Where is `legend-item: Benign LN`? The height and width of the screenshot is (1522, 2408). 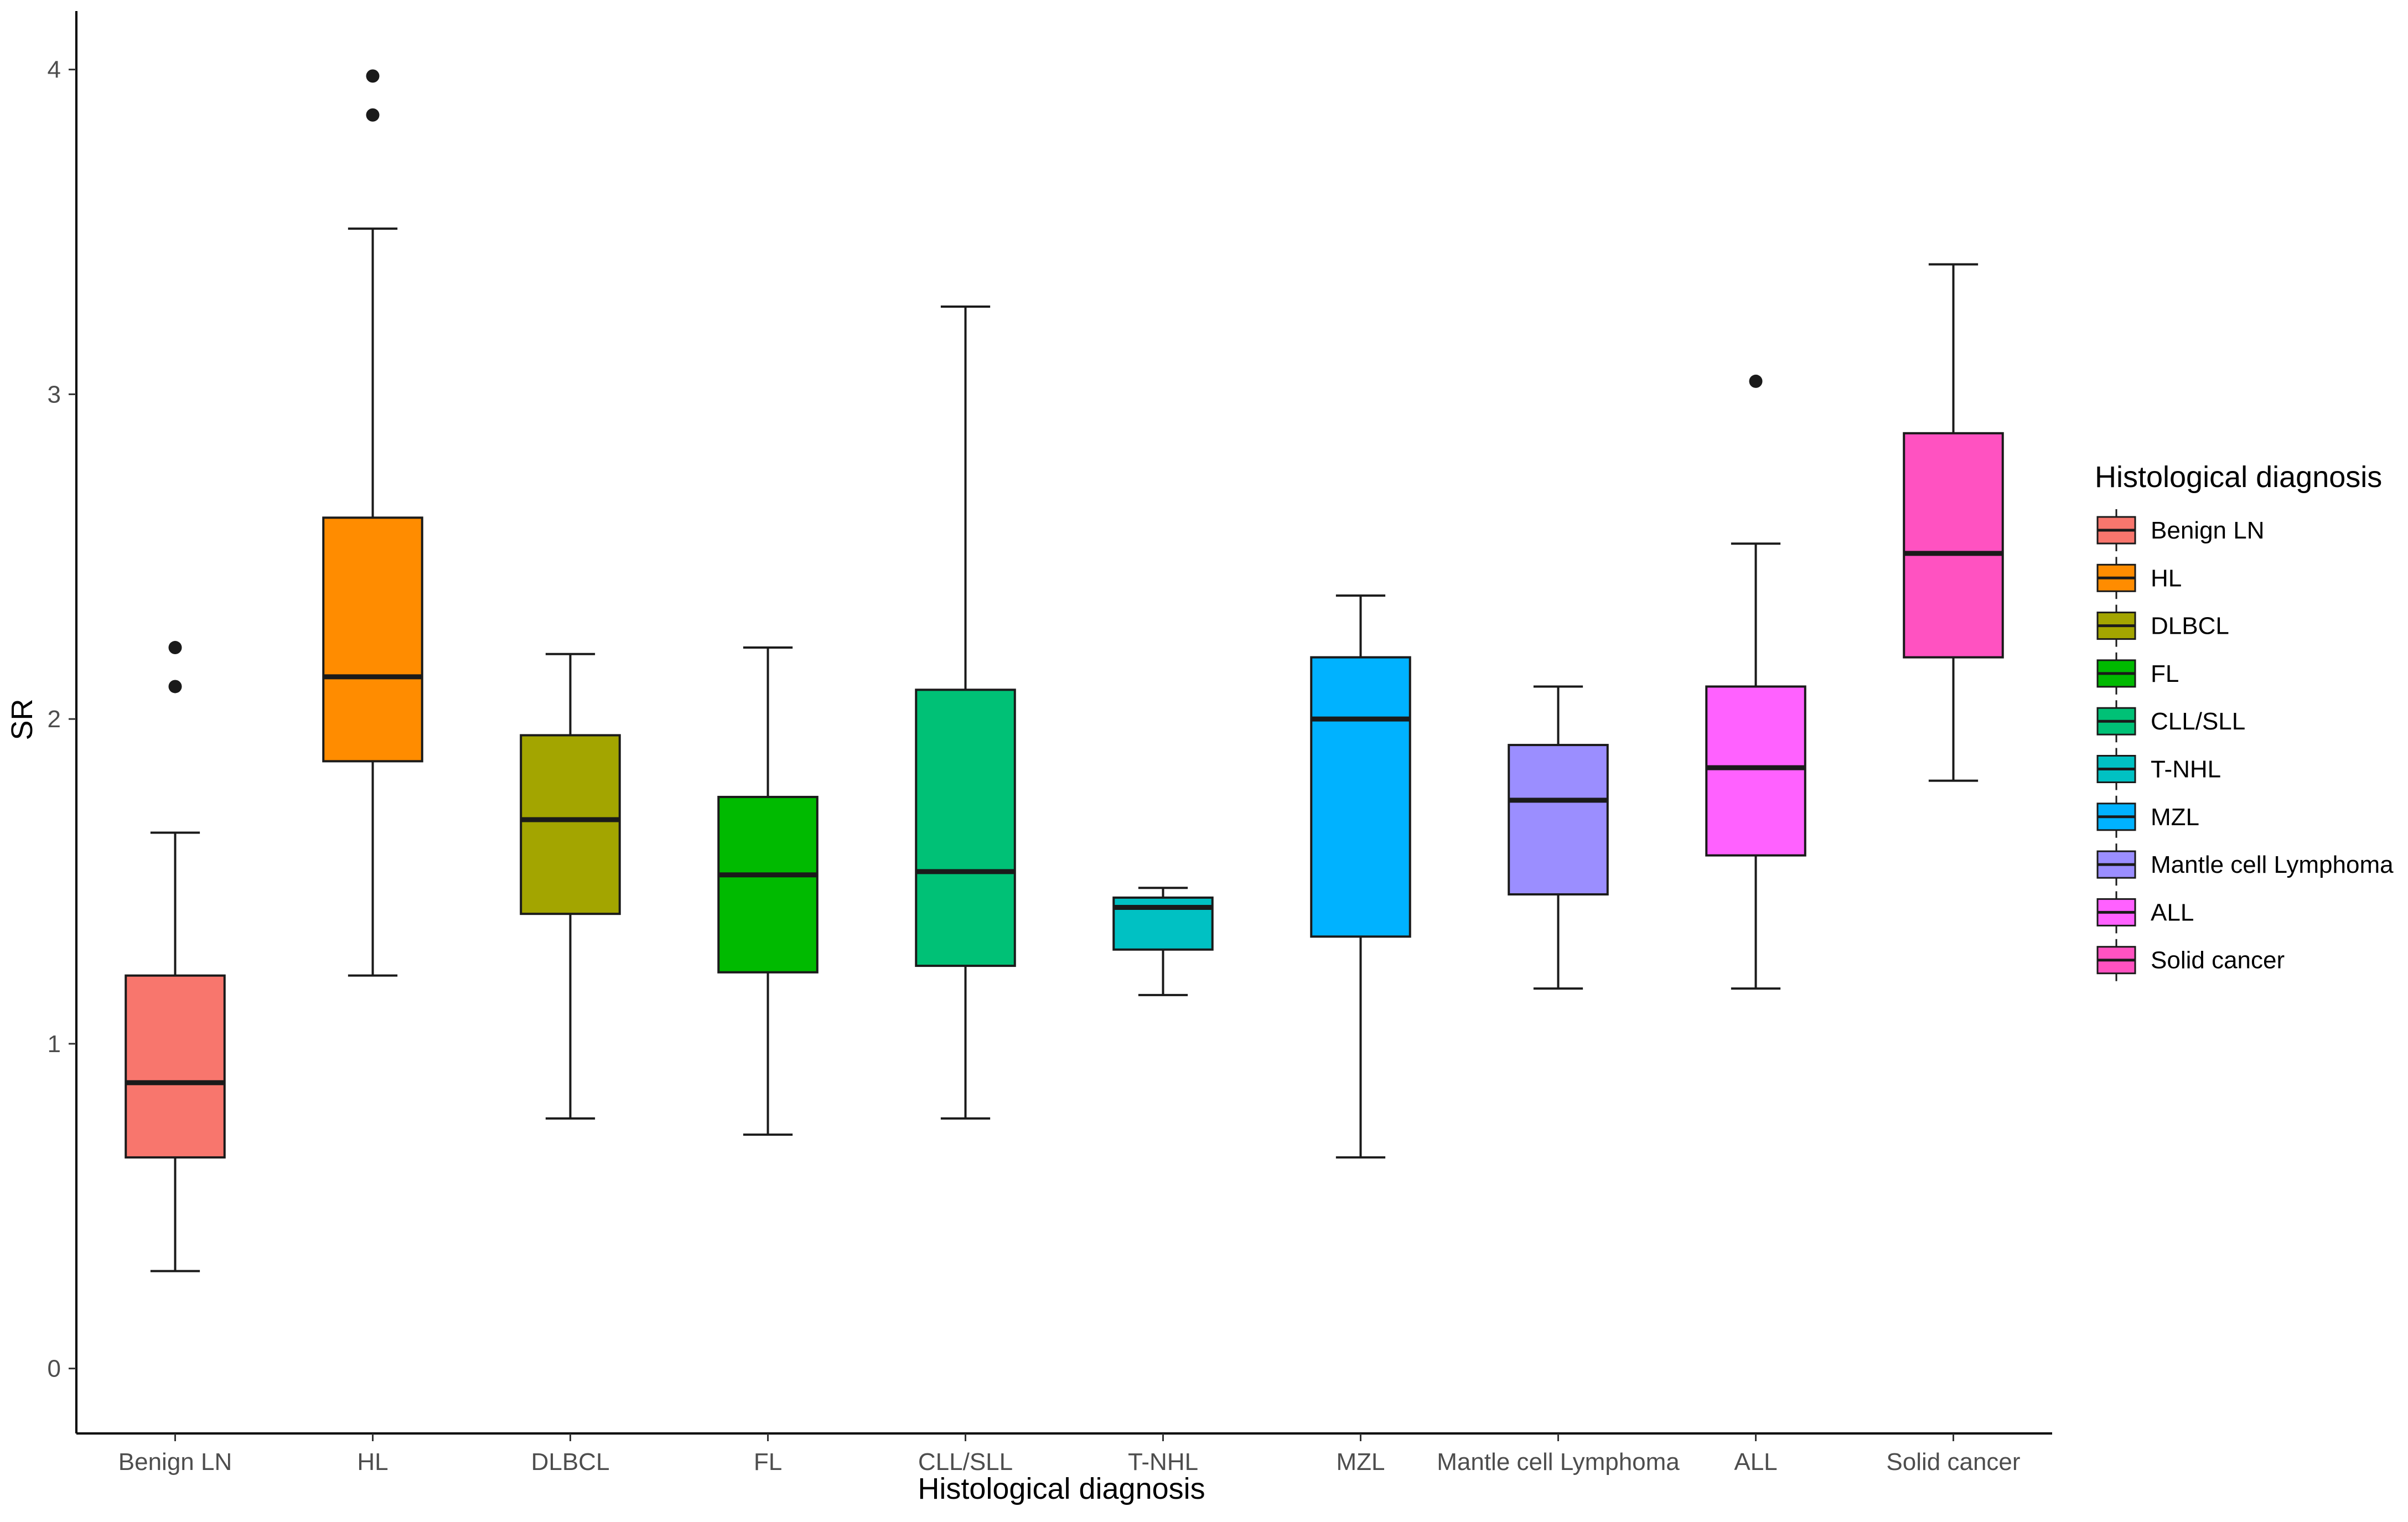
legend-item: Benign LN is located at coordinates (2180, 530).